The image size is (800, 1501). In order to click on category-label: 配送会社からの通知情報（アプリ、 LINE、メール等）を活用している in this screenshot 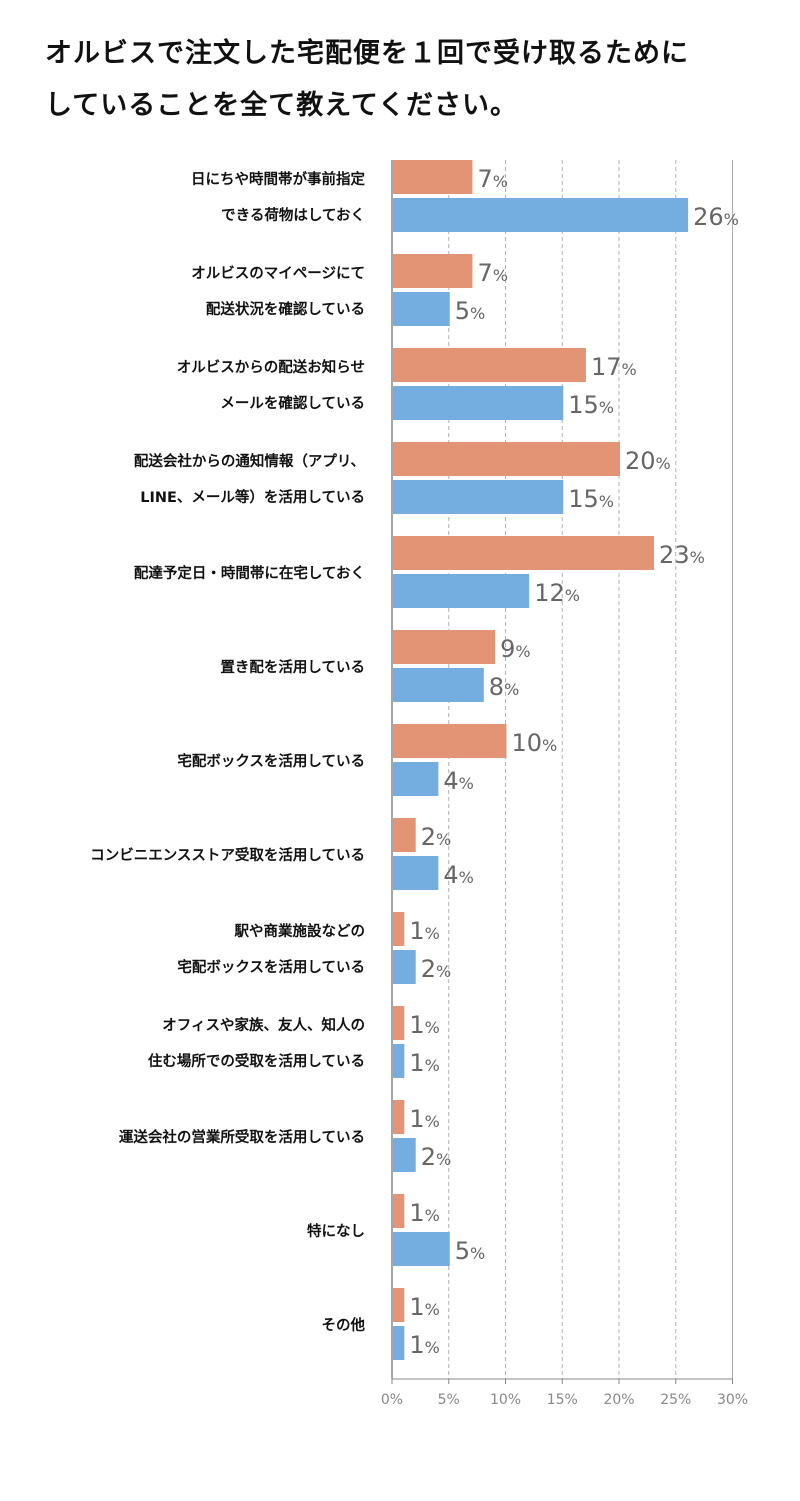, I will do `click(249, 479)`.